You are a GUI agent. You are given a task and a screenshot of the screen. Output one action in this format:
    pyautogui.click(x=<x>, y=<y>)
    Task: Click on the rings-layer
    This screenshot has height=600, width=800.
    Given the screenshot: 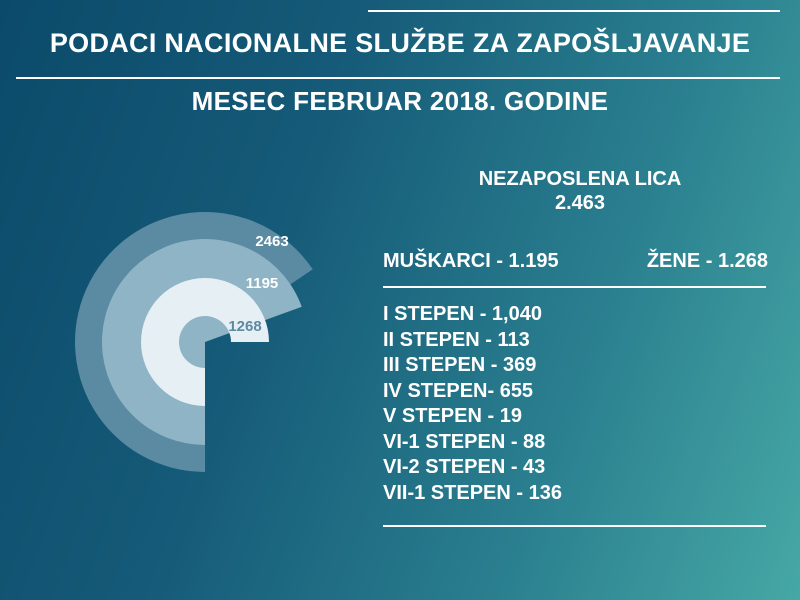 What is the action you would take?
    pyautogui.click(x=193, y=342)
    